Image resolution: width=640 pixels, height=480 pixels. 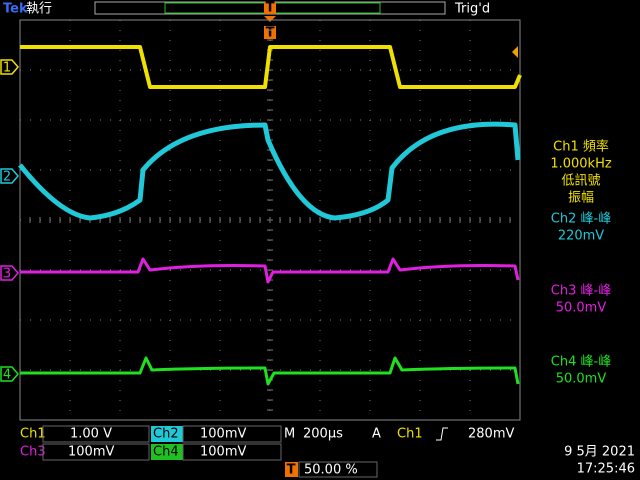 I want to click on channel-marker-label: 4, so click(x=7, y=375).